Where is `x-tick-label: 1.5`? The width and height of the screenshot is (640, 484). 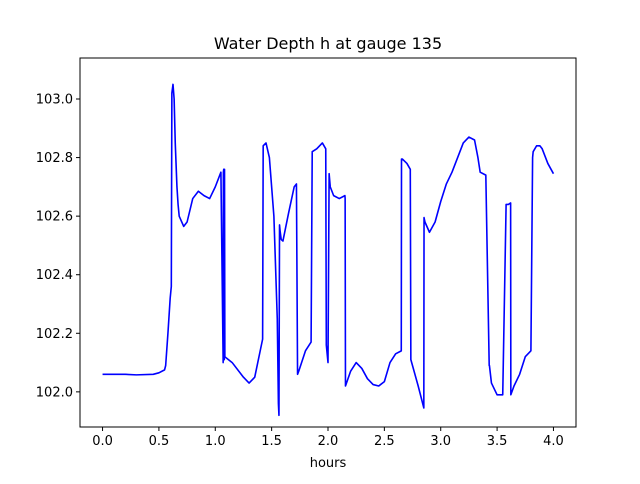 x-tick-label: 1.5 is located at coordinates (271, 441).